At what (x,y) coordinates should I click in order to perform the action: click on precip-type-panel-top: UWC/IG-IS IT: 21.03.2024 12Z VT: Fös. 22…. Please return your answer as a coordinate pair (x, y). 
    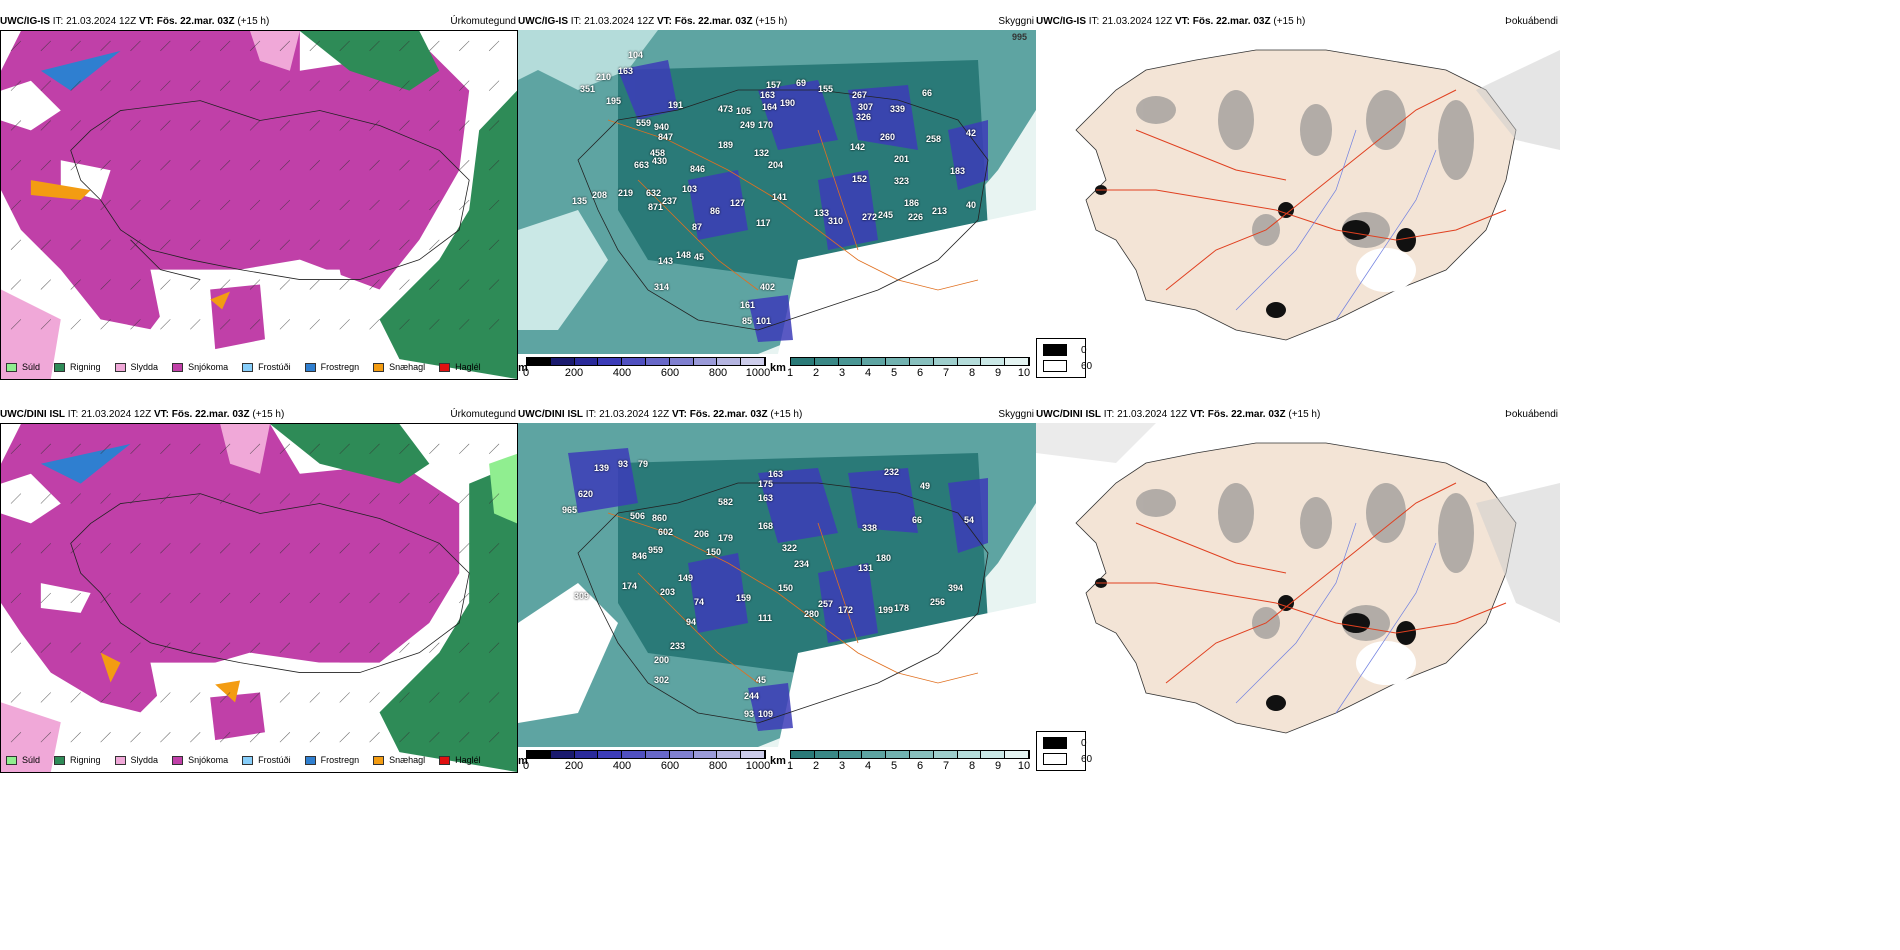
    Looking at the image, I should click on (259, 197).